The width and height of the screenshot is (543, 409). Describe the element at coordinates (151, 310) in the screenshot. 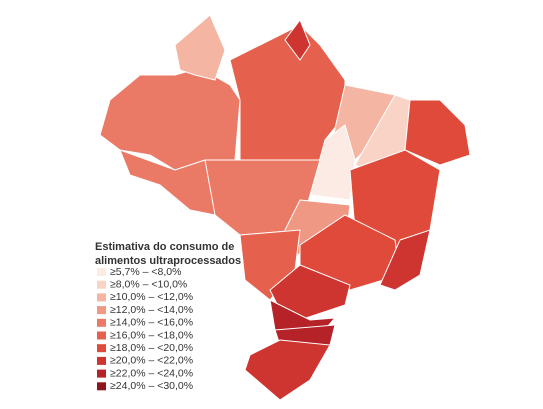

I see `legend-label: ≥12,0% – <14,0%` at that location.